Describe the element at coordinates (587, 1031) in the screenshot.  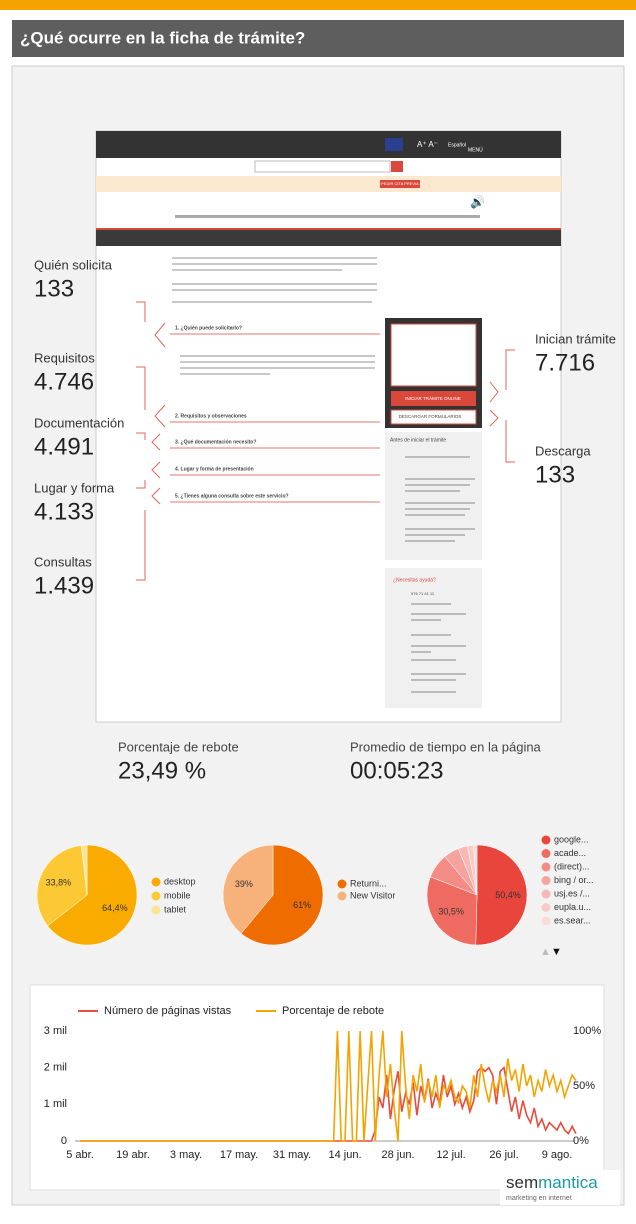
I see `y2-tick-label: 100%` at that location.